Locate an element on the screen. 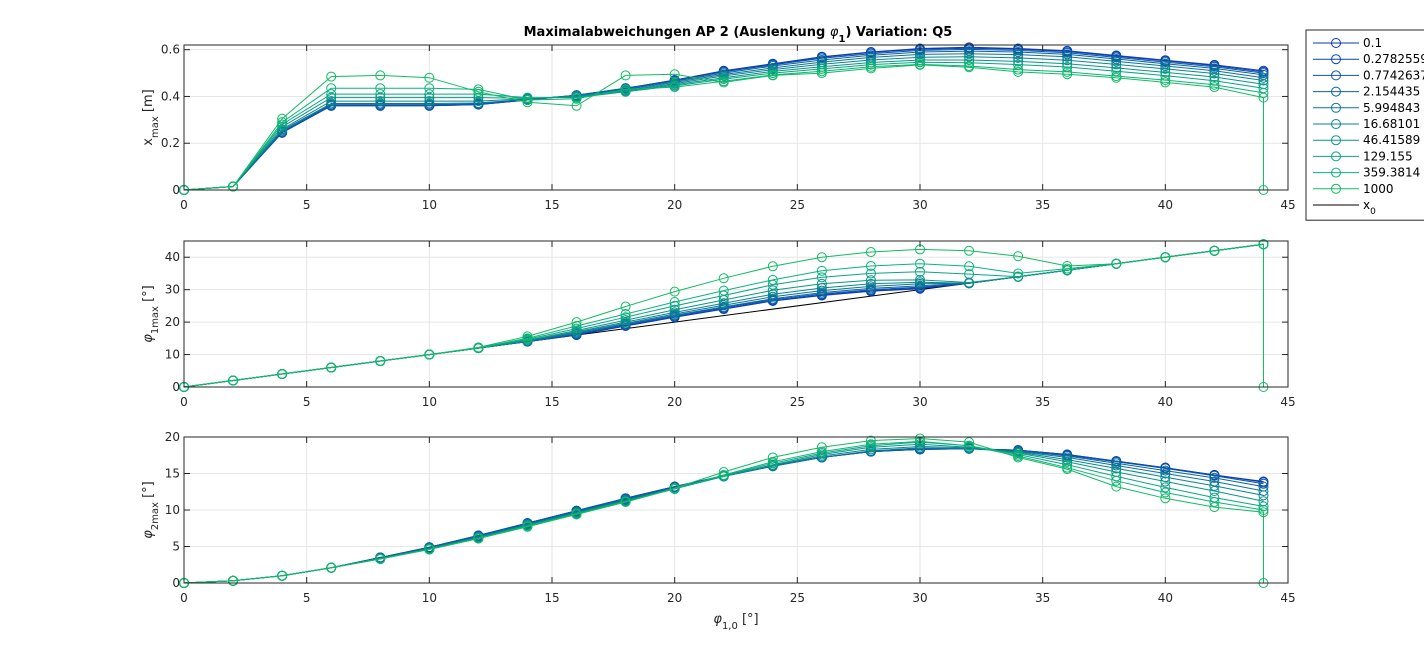 The width and height of the screenshot is (1424, 655). legend-item: 0.2782559 is located at coordinates (1368, 59).